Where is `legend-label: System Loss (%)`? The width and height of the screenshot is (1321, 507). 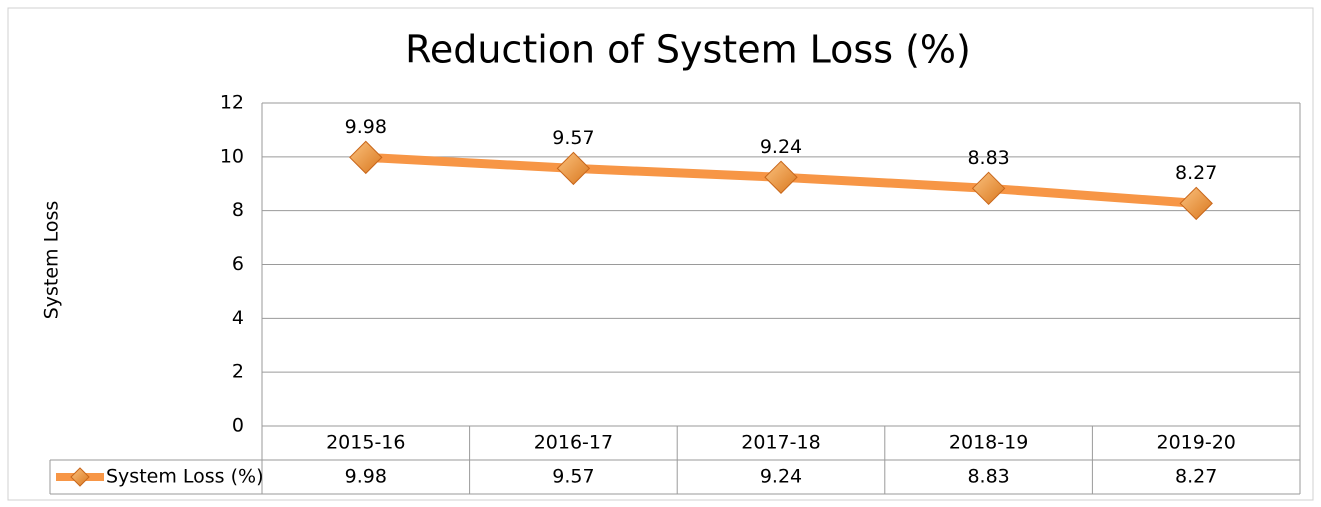
legend-label: System Loss (%) is located at coordinates (184, 477).